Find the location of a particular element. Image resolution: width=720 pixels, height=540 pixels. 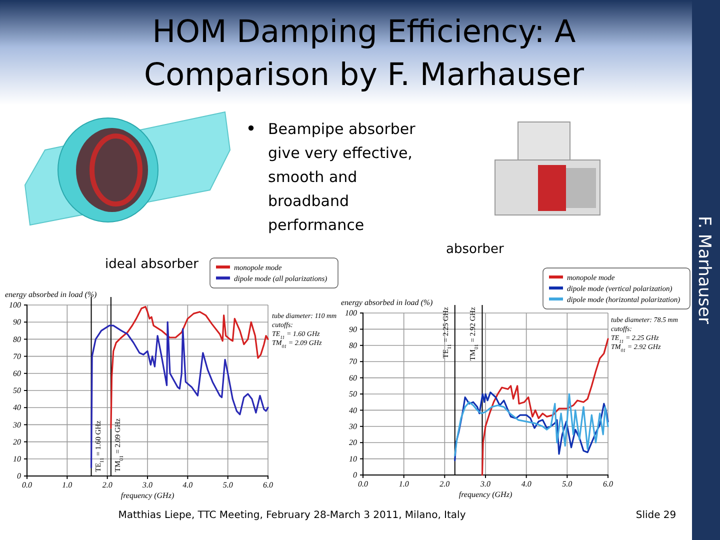

text: Slide 29 is located at coordinates (656, 515).